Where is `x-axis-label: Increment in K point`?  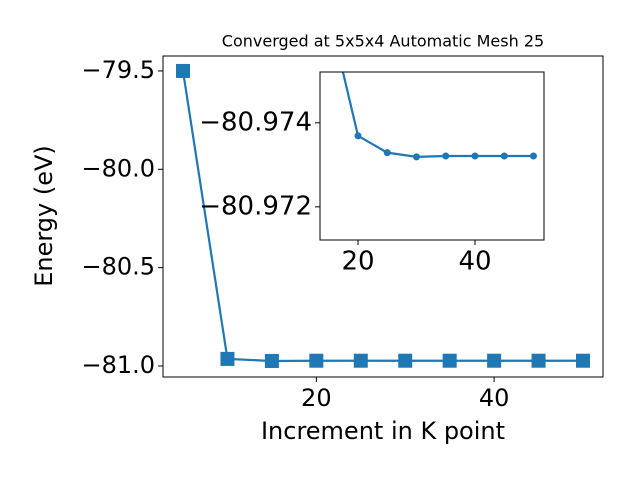
x-axis-label: Increment in K point is located at coordinates (383, 431).